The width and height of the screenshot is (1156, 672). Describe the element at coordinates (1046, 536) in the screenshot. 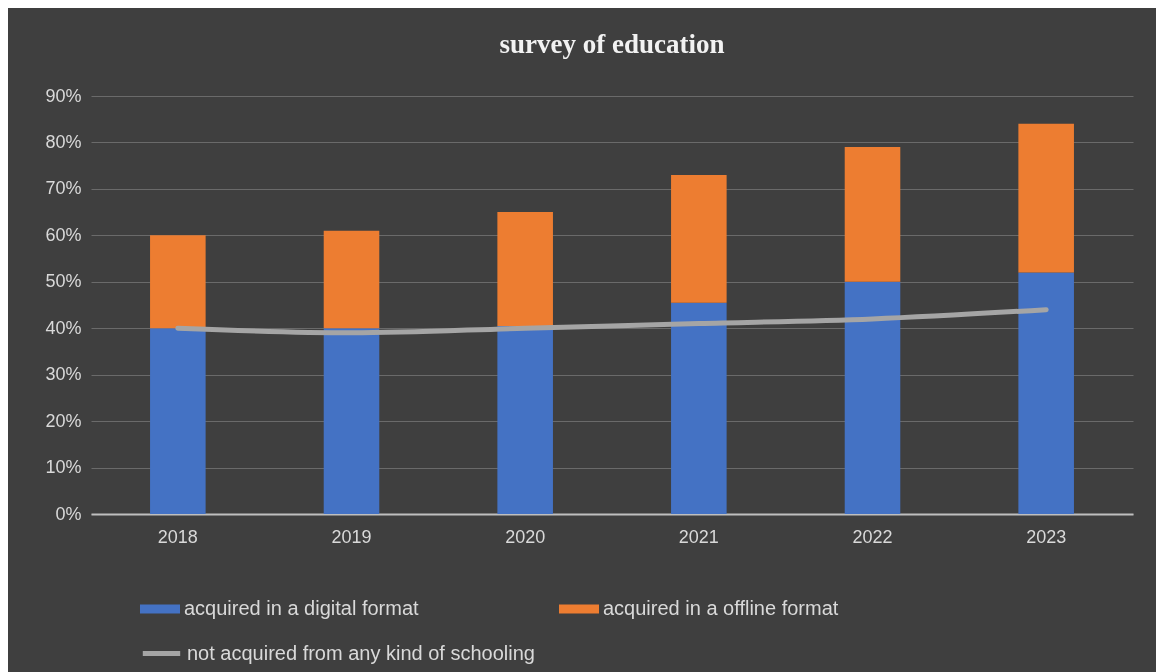

I see `x-tick-label: 2023` at that location.